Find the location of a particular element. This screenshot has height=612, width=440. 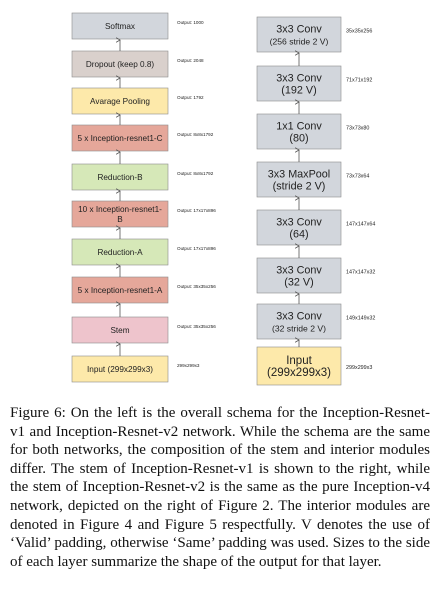

output-shape-label: 147x147x32 is located at coordinates (360, 273).